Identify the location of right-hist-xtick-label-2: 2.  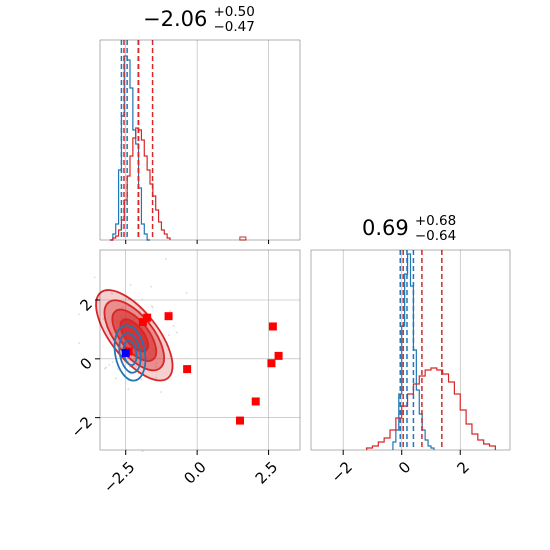
(463, 467).